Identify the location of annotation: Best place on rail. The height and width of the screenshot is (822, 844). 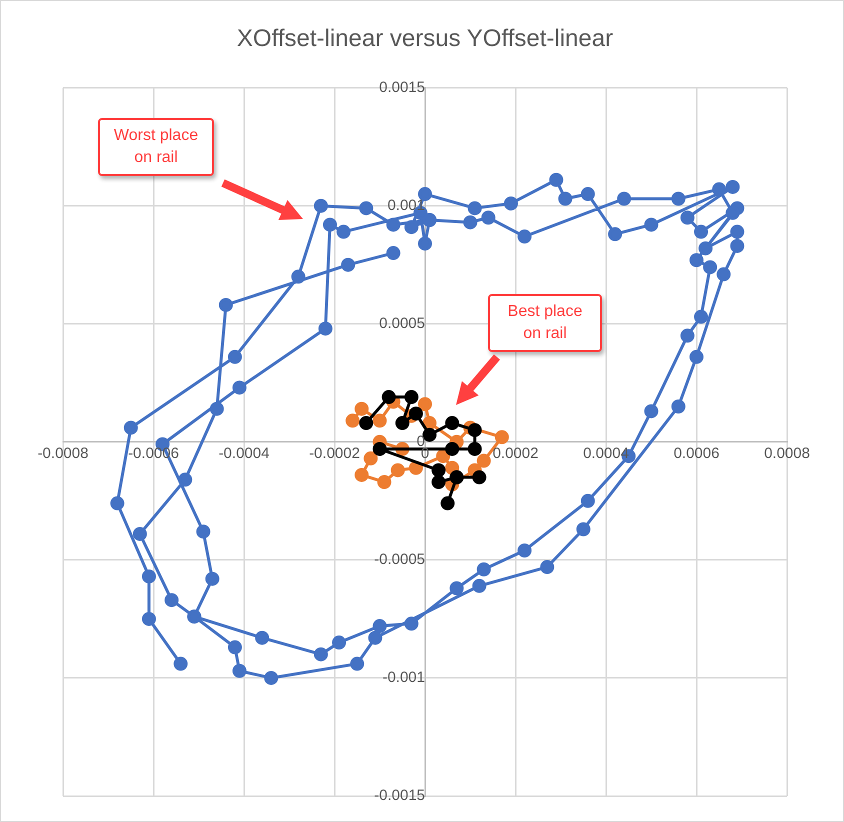
(545, 323).